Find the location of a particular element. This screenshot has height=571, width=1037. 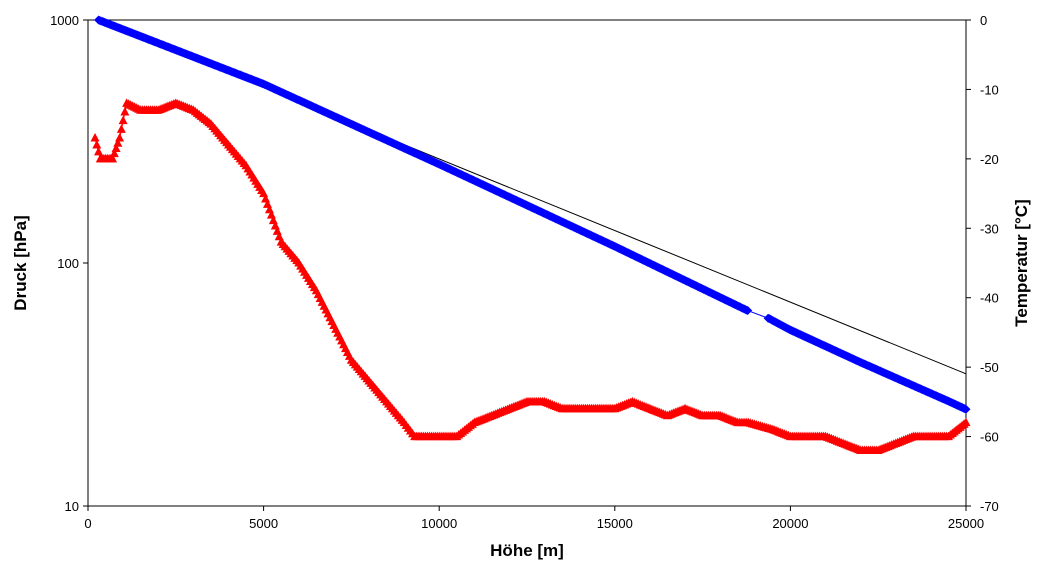

right-axis-ticks: 0 -10 -20 -30 -40 -50 -60 -70 is located at coordinates (982, 263).